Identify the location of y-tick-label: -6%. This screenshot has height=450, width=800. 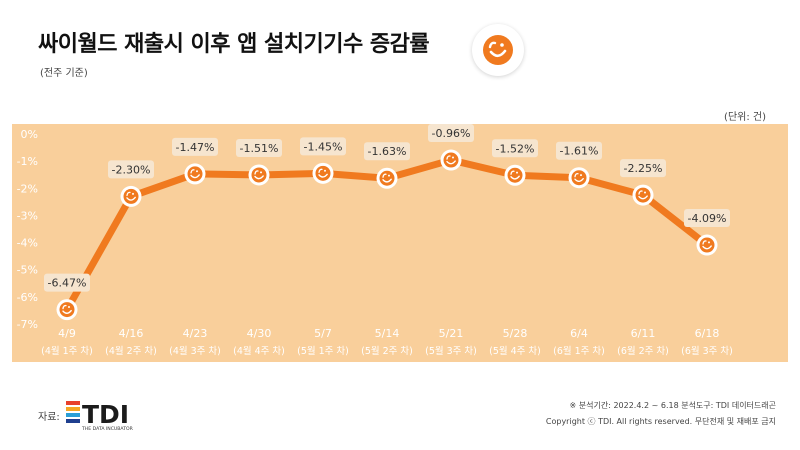
(27, 297).